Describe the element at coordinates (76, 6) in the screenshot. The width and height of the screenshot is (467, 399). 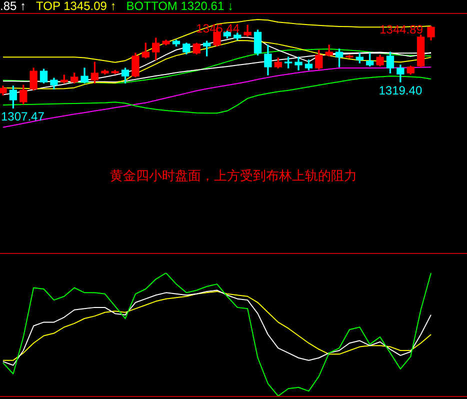
I see `text: TOP 1345.09 ↑` at that location.